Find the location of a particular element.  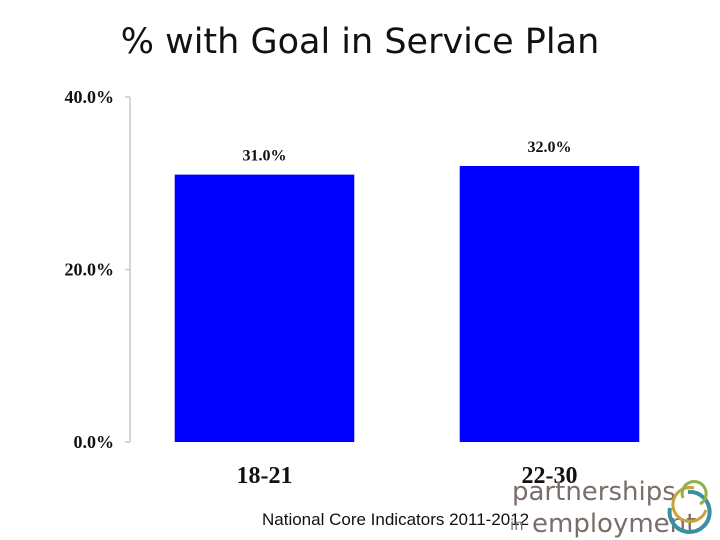

data-label: 31.0% is located at coordinates (265, 156).